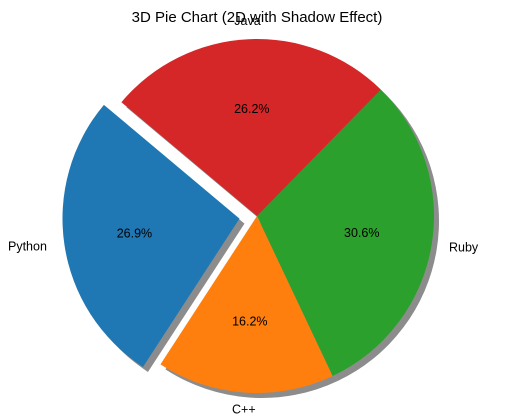  Describe the element at coordinates (249, 321) in the screenshot. I see `slice-percentage-cpp: 16.2%` at that location.